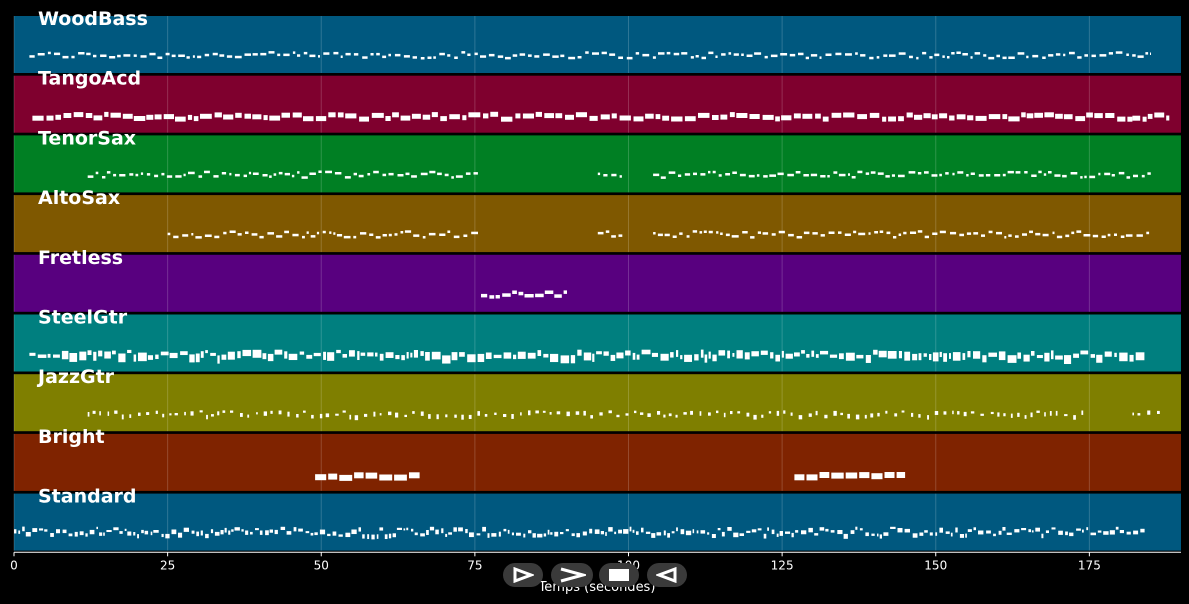  What do you see at coordinates (667, 575) in the screenshot?
I see `rewind-button` at bounding box center [667, 575].